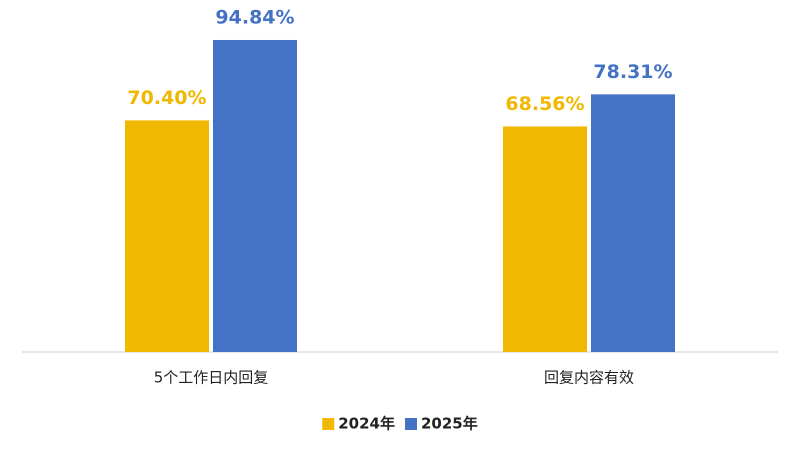 This screenshot has height=454, width=800. I want to click on legend-label: 2024年, so click(366, 424).